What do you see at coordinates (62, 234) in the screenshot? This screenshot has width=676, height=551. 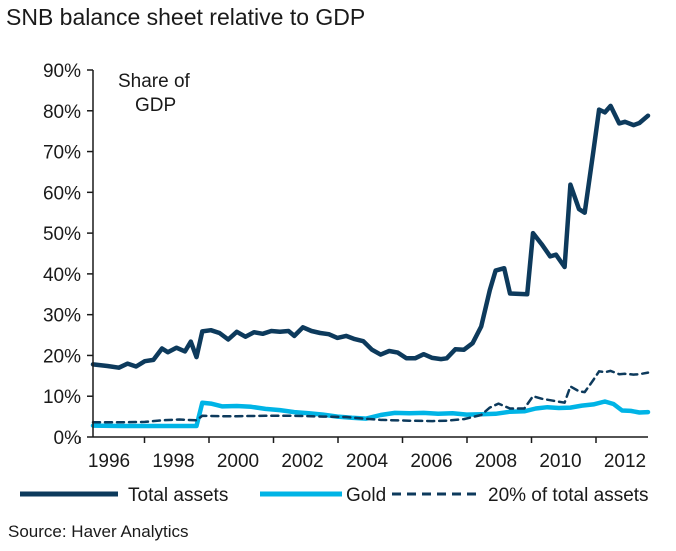 I see `y-tick-label: 50%` at bounding box center [62, 234].